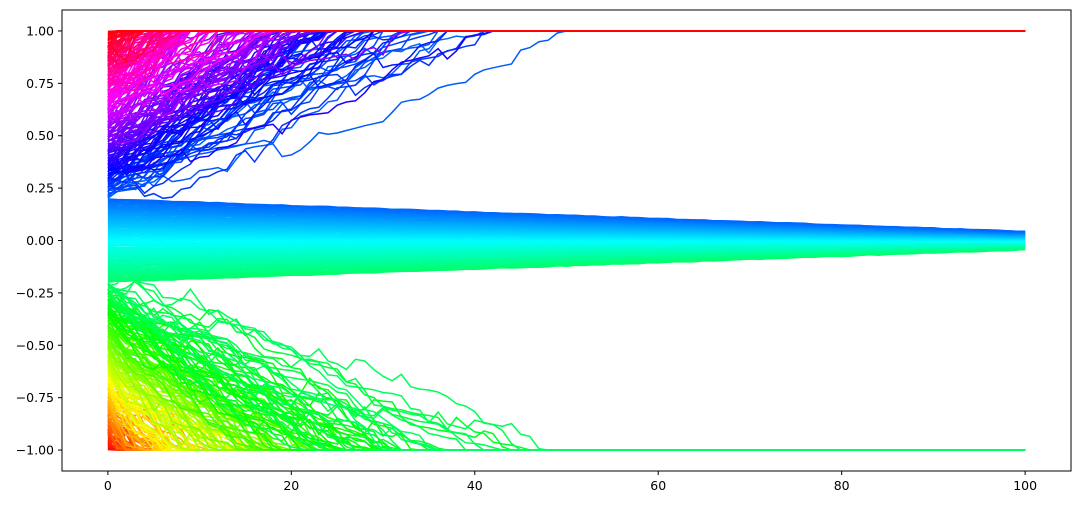 This screenshot has height=505, width=1079. What do you see at coordinates (1025, 485) in the screenshot?
I see `x-tick-label: 100` at bounding box center [1025, 485].